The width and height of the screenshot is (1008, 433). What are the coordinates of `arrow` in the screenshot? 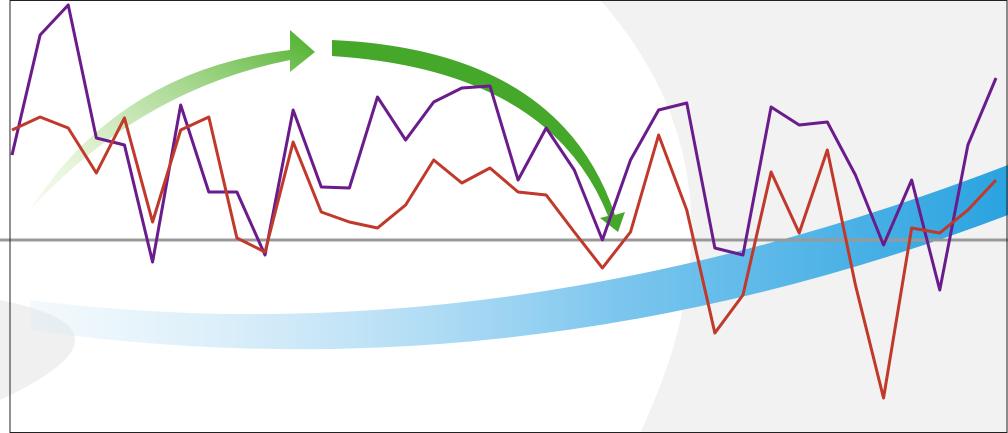 It's located at (478, 136).